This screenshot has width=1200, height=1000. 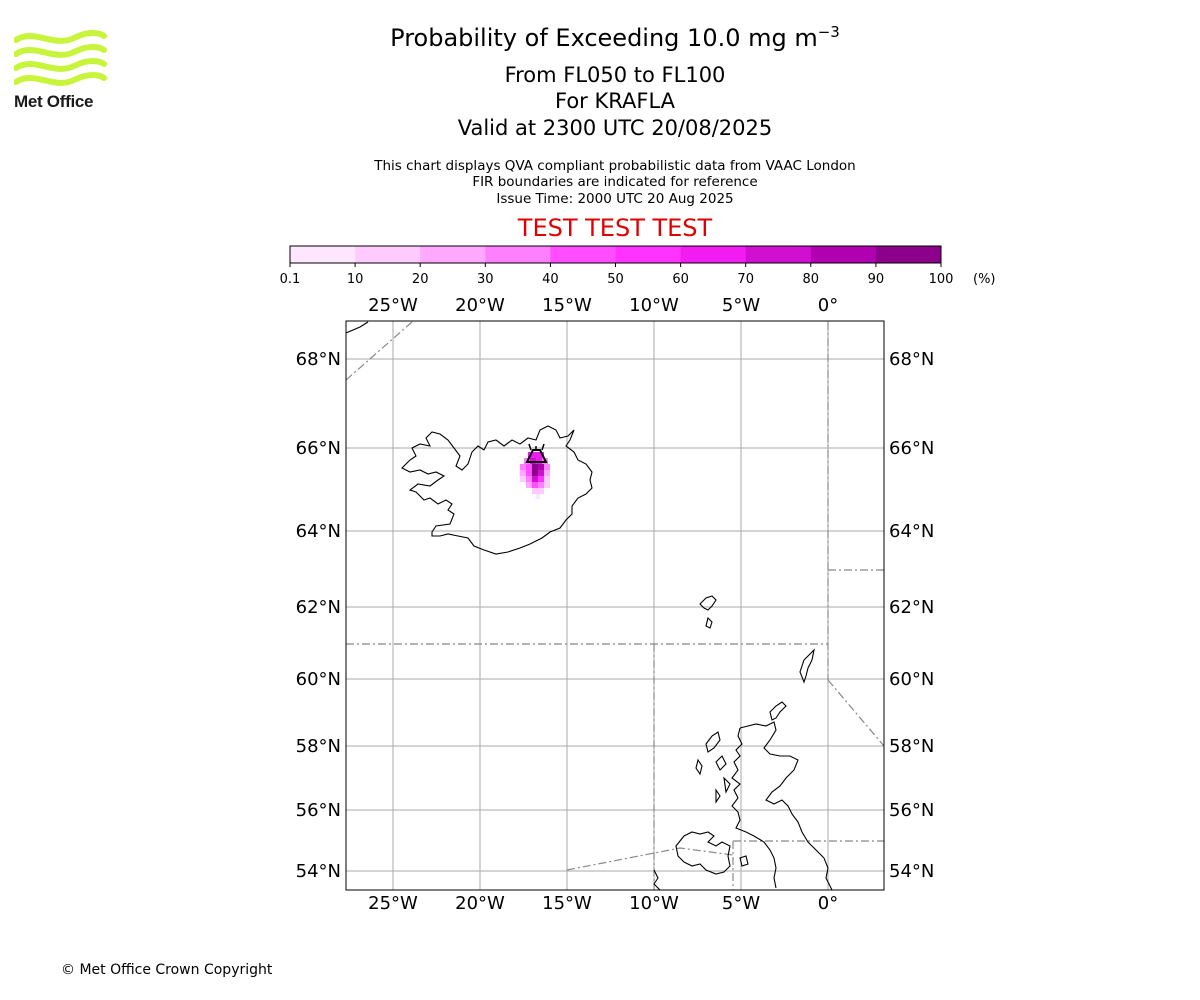 What do you see at coordinates (318, 607) in the screenshot?
I see `latitude-label-left: 62°N` at bounding box center [318, 607].